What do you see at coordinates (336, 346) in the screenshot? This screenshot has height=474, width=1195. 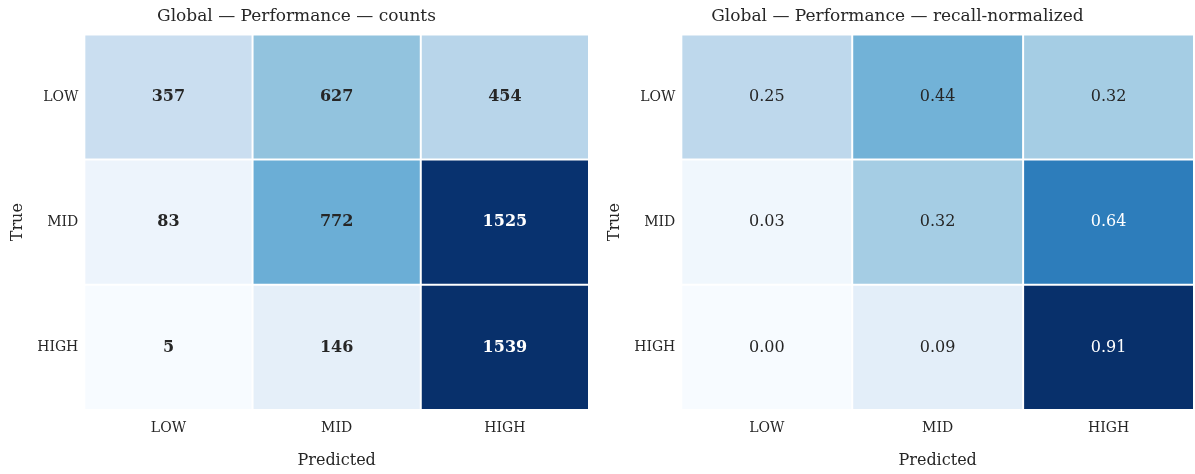 I see `data-label: 146` at bounding box center [336, 346].